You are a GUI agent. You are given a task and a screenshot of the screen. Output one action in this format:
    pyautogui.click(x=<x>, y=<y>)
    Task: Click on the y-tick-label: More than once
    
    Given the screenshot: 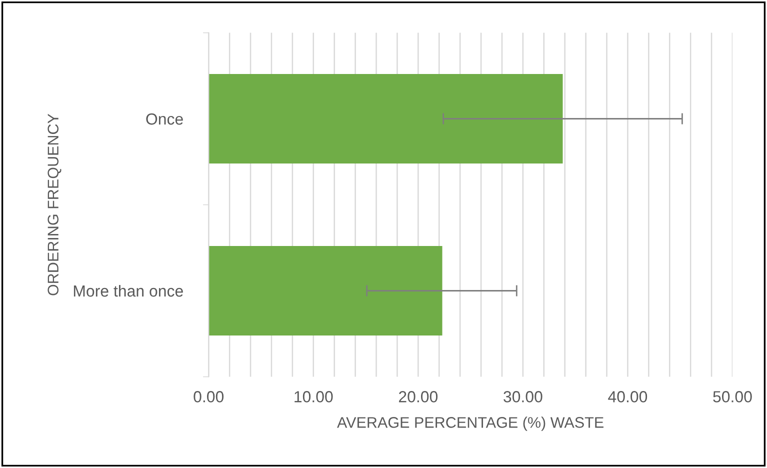 What is the action you would take?
    pyautogui.click(x=128, y=290)
    